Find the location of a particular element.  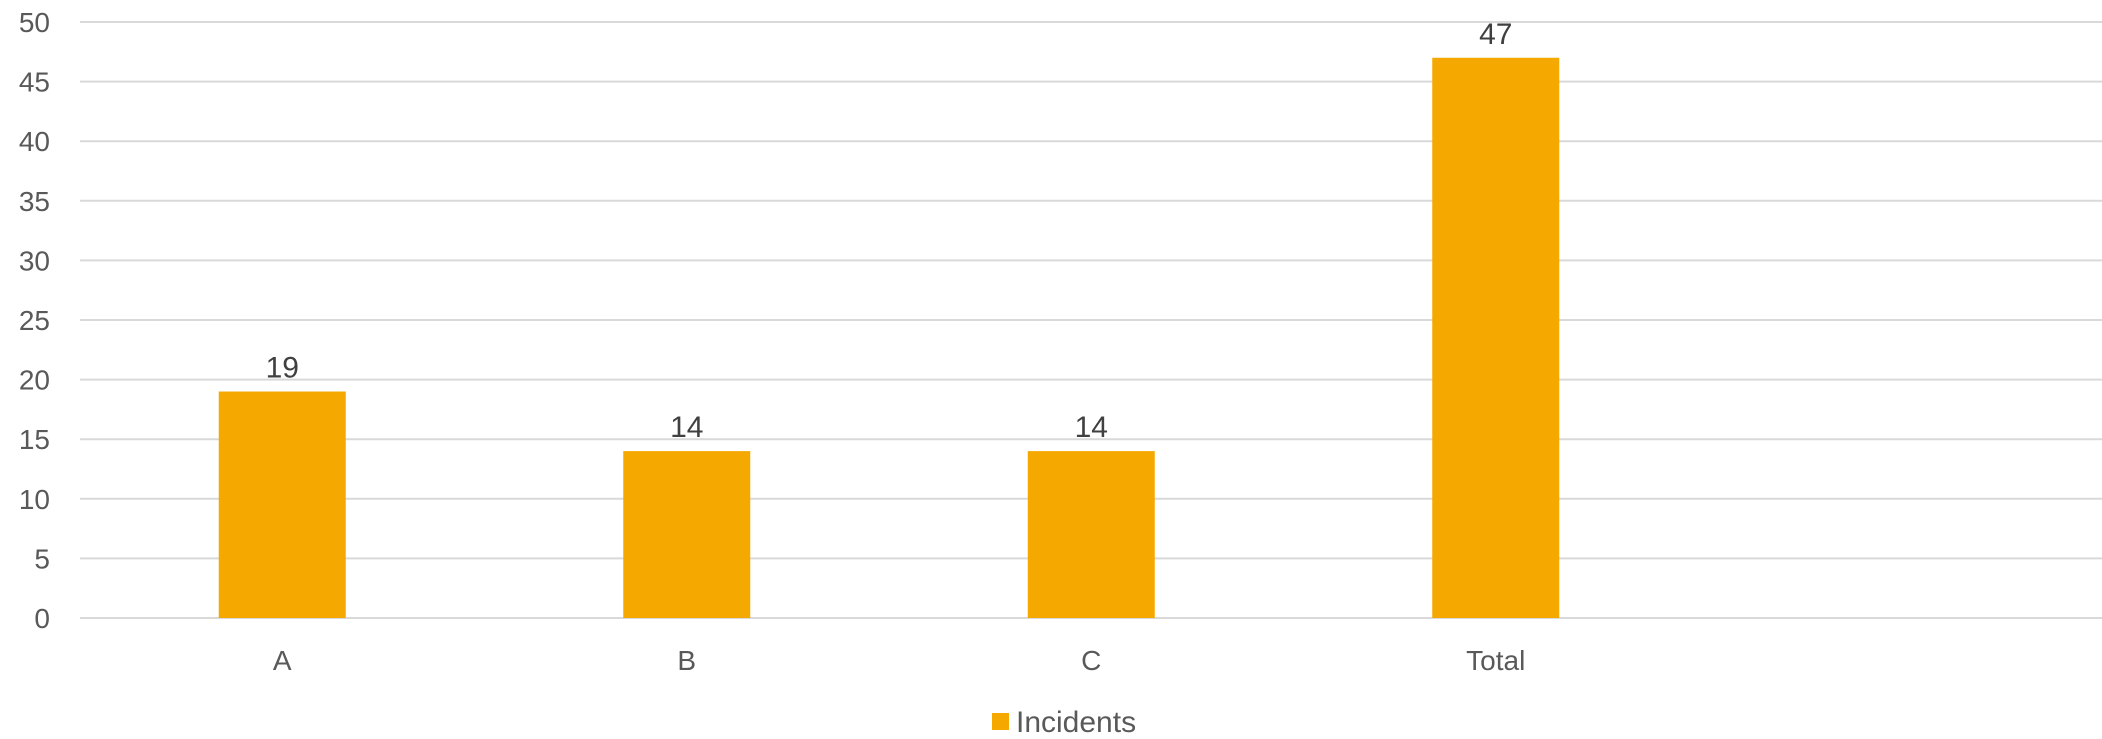

x-tick-label: Total is located at coordinates (1495, 660).